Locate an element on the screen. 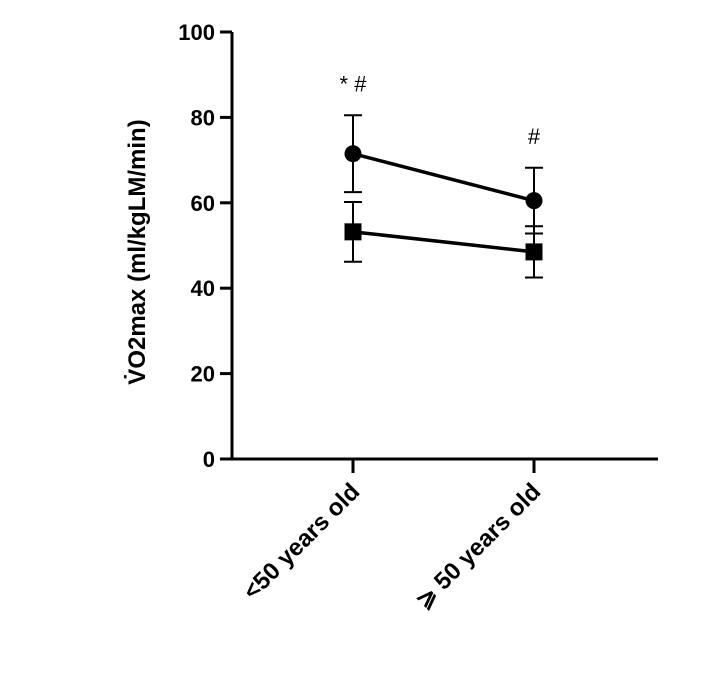 Image resolution: width=728 pixels, height=676 pixels. series-0-line is located at coordinates (443, 177).